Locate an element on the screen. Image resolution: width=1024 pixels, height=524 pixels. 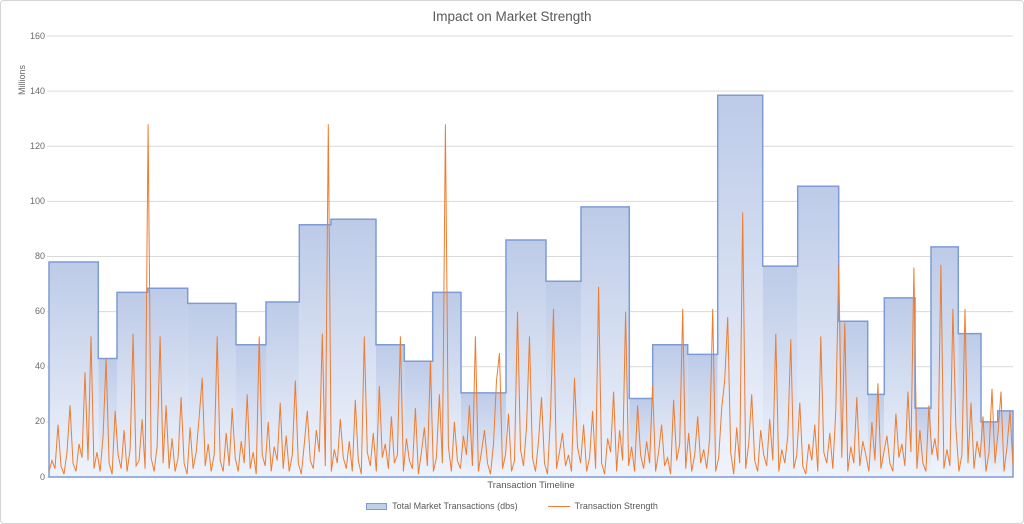
y-tick-label: 140 is located at coordinates (37, 90).